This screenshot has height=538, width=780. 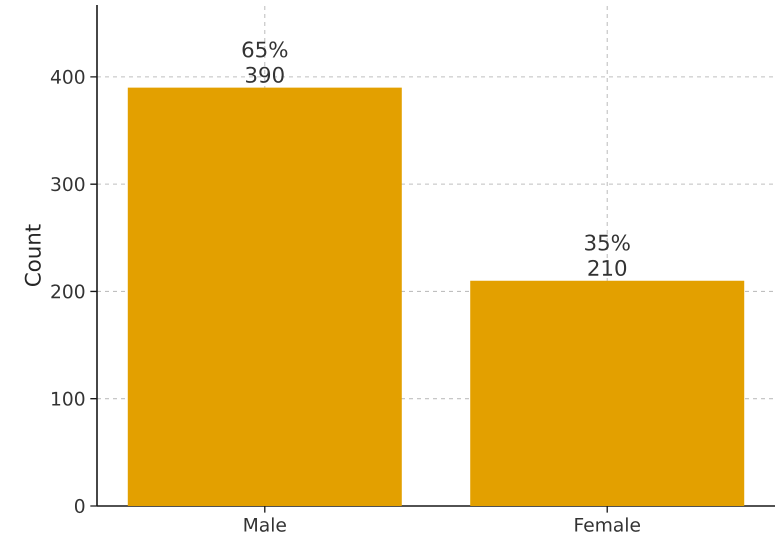 I want to click on data-label: 65% 390, so click(x=265, y=62).